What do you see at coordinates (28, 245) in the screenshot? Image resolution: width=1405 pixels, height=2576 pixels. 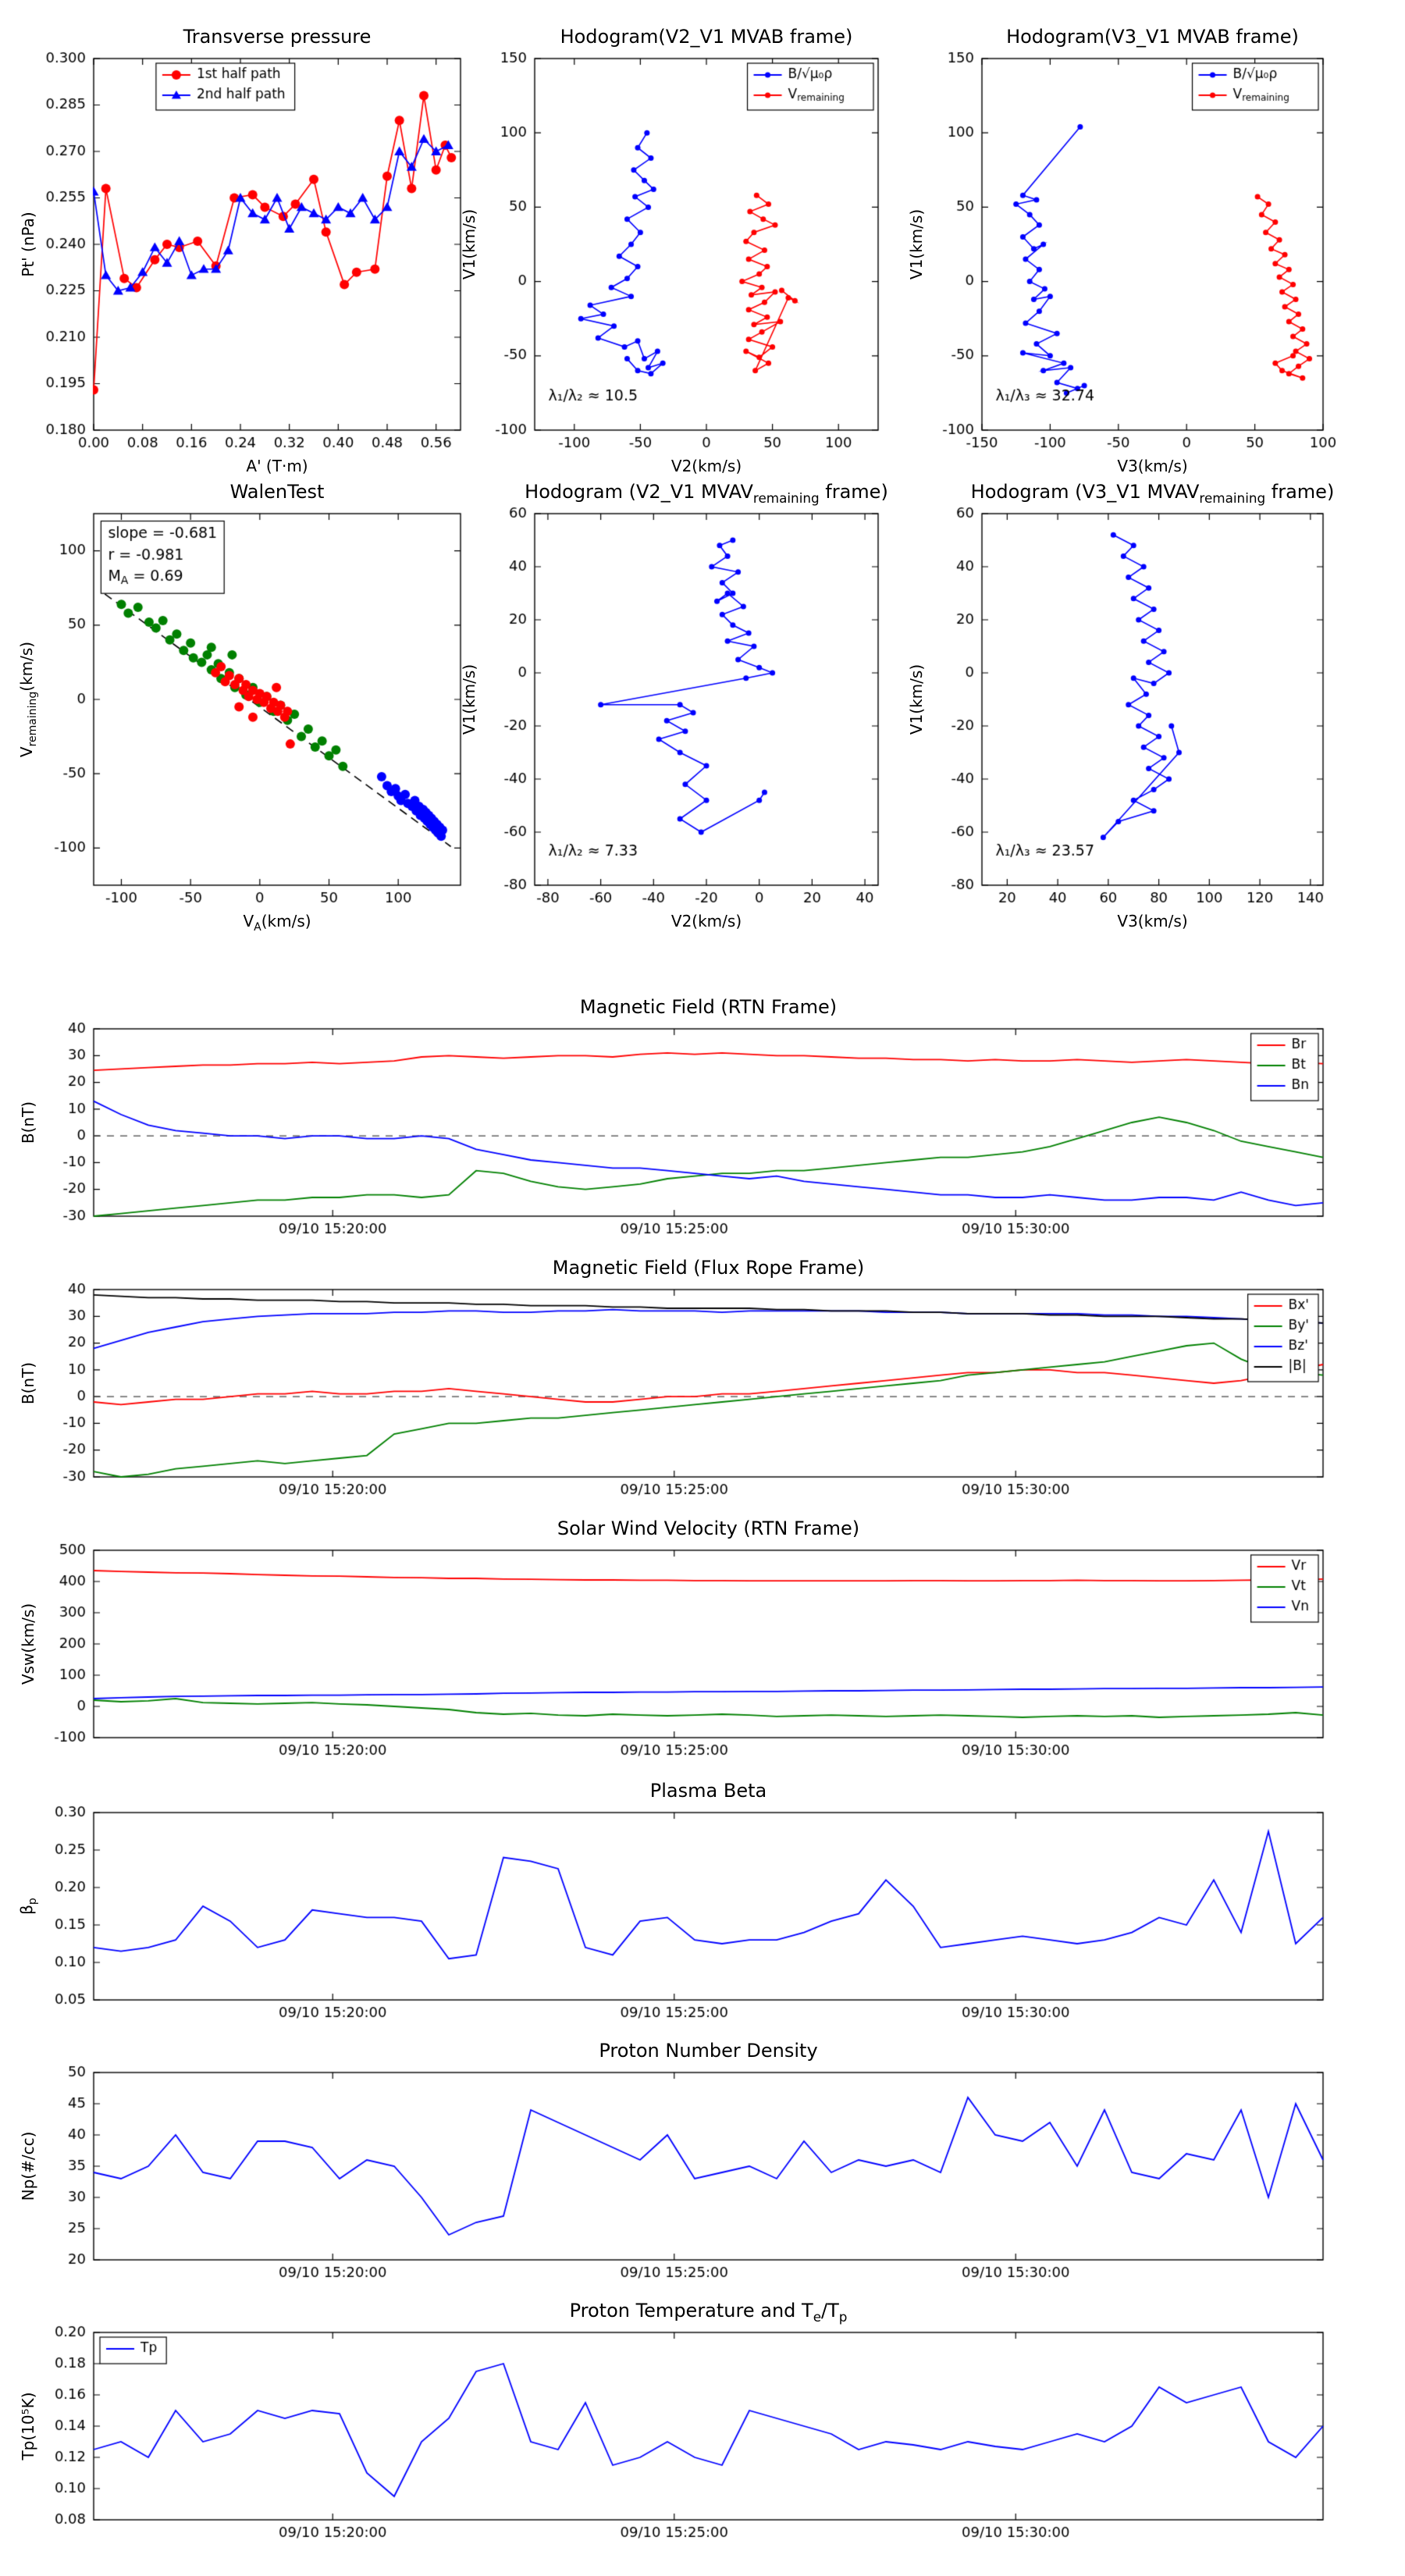 I see `y-axis-label: Pt' (nPa)` at bounding box center [28, 245].